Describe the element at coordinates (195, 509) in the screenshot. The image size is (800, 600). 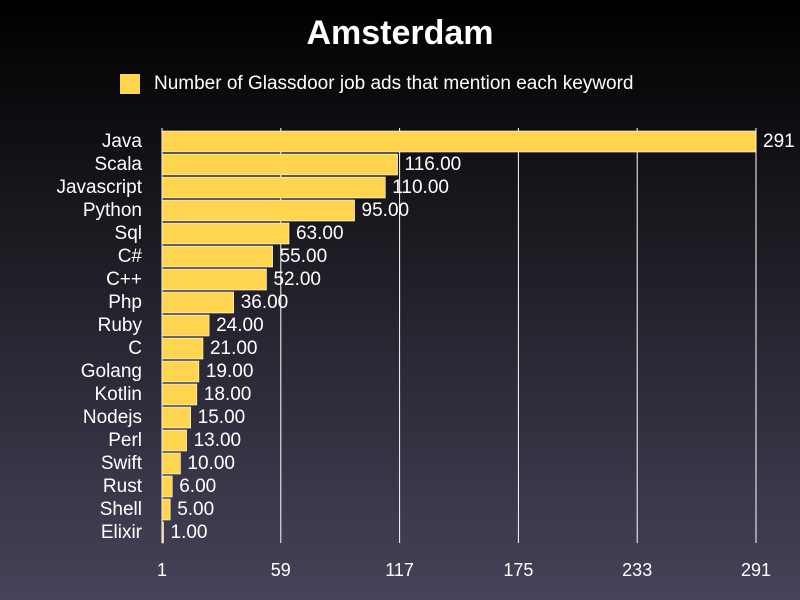
I see `value-label: 5.00` at that location.